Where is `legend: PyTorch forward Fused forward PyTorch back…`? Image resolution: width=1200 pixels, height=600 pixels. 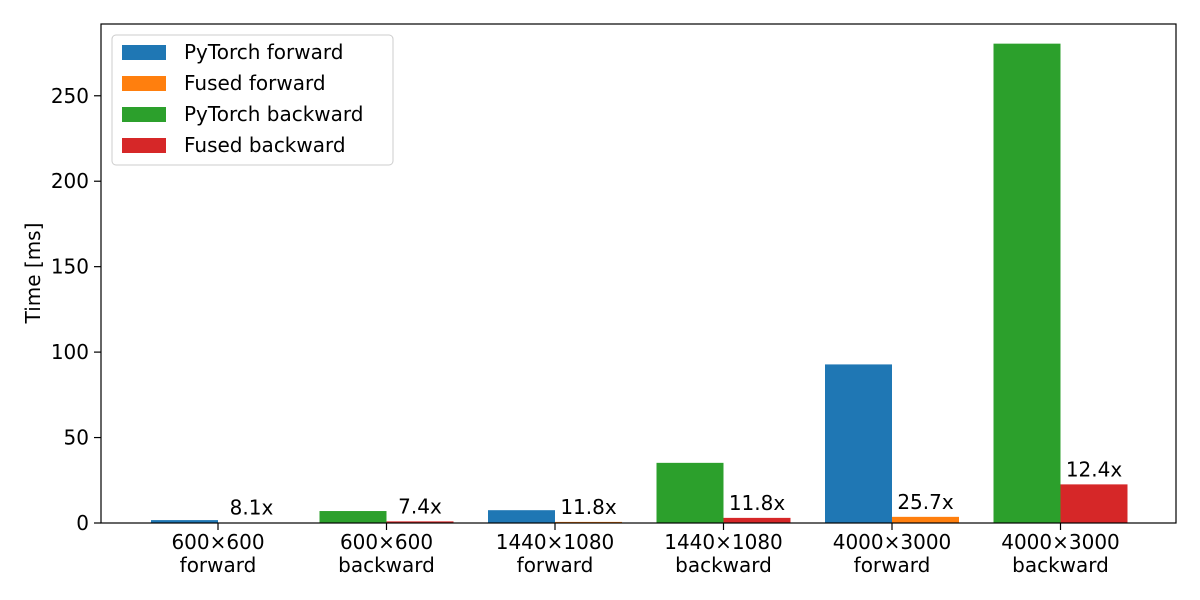
legend: PyTorch forward Fused forward PyTorch back… is located at coordinates (252, 100).